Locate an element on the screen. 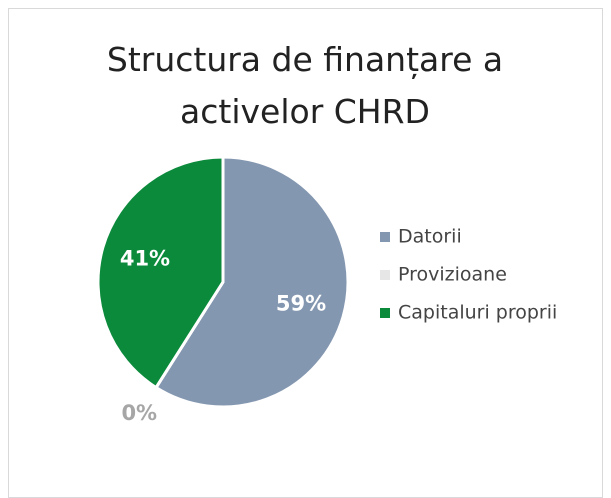  data-label: 41% is located at coordinates (145, 258).